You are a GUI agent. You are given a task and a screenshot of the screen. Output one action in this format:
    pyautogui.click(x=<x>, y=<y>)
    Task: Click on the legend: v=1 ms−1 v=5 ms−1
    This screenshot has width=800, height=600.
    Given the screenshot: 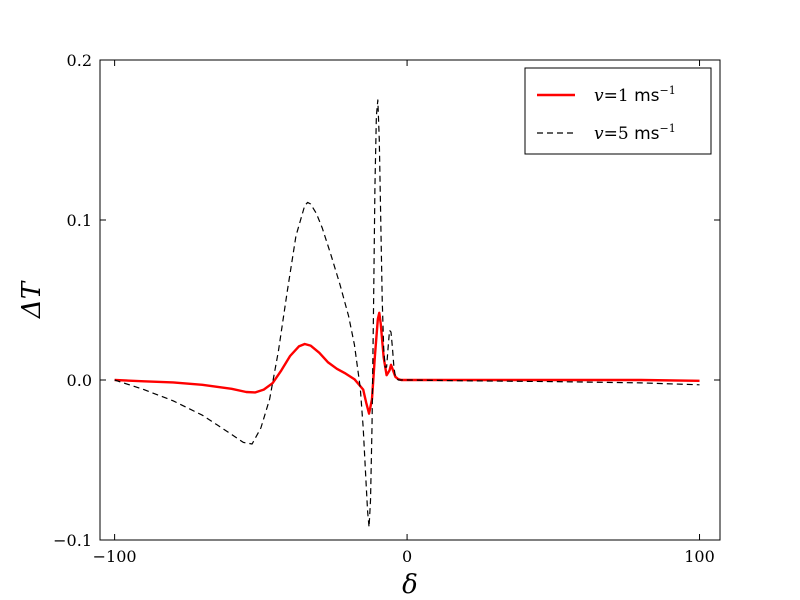 What is the action you would take?
    pyautogui.click(x=618, y=111)
    